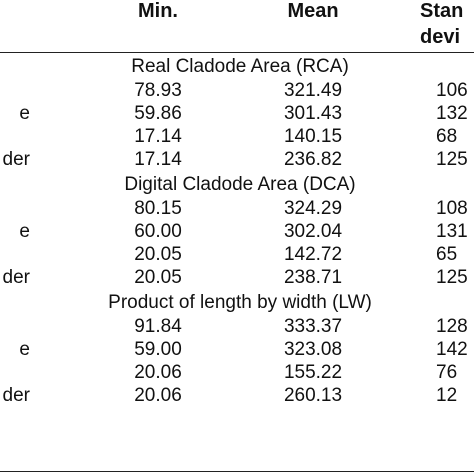 This screenshot has height=474, width=474. Describe the element at coordinates (313, 349) in the screenshot. I see `cell: 323.08` at that location.